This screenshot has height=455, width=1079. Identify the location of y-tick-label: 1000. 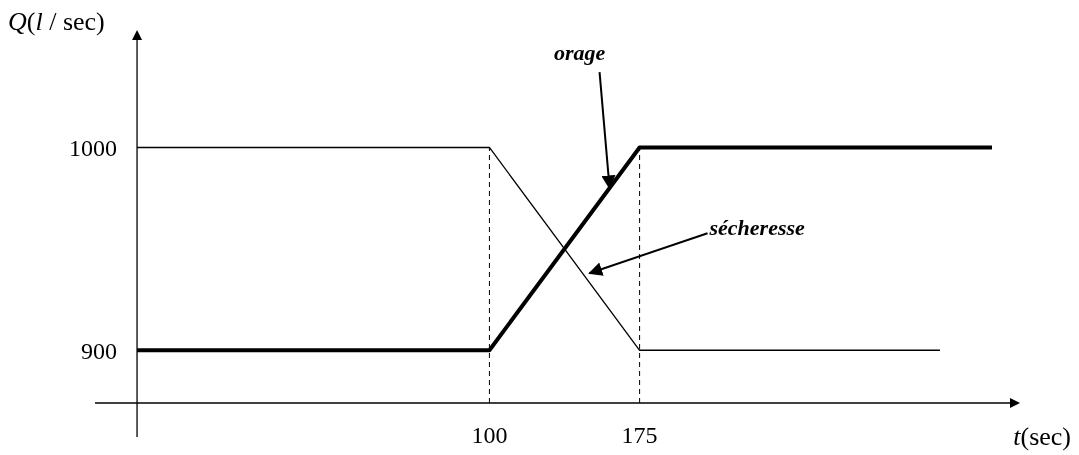
(93, 147).